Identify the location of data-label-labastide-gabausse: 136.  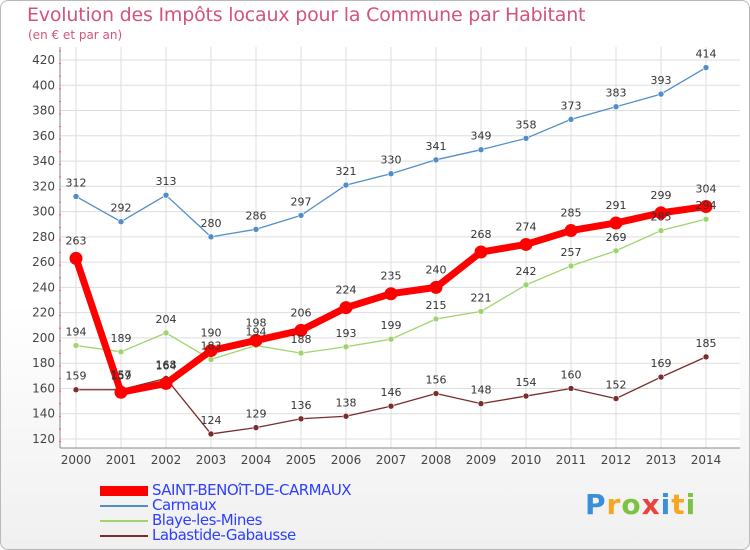
(301, 405).